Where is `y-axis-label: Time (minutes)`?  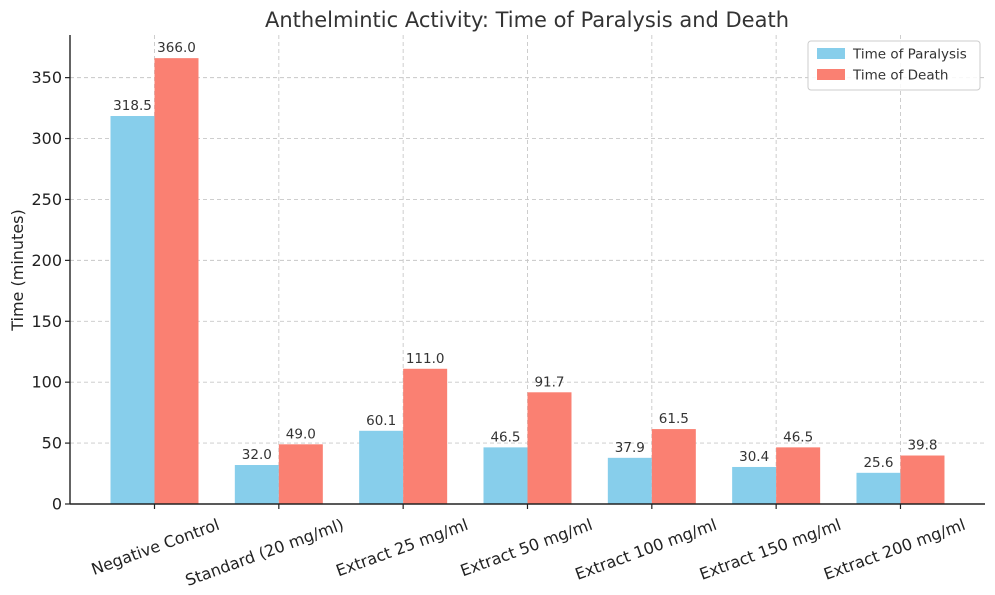 y-axis-label: Time (minutes) is located at coordinates (17, 270).